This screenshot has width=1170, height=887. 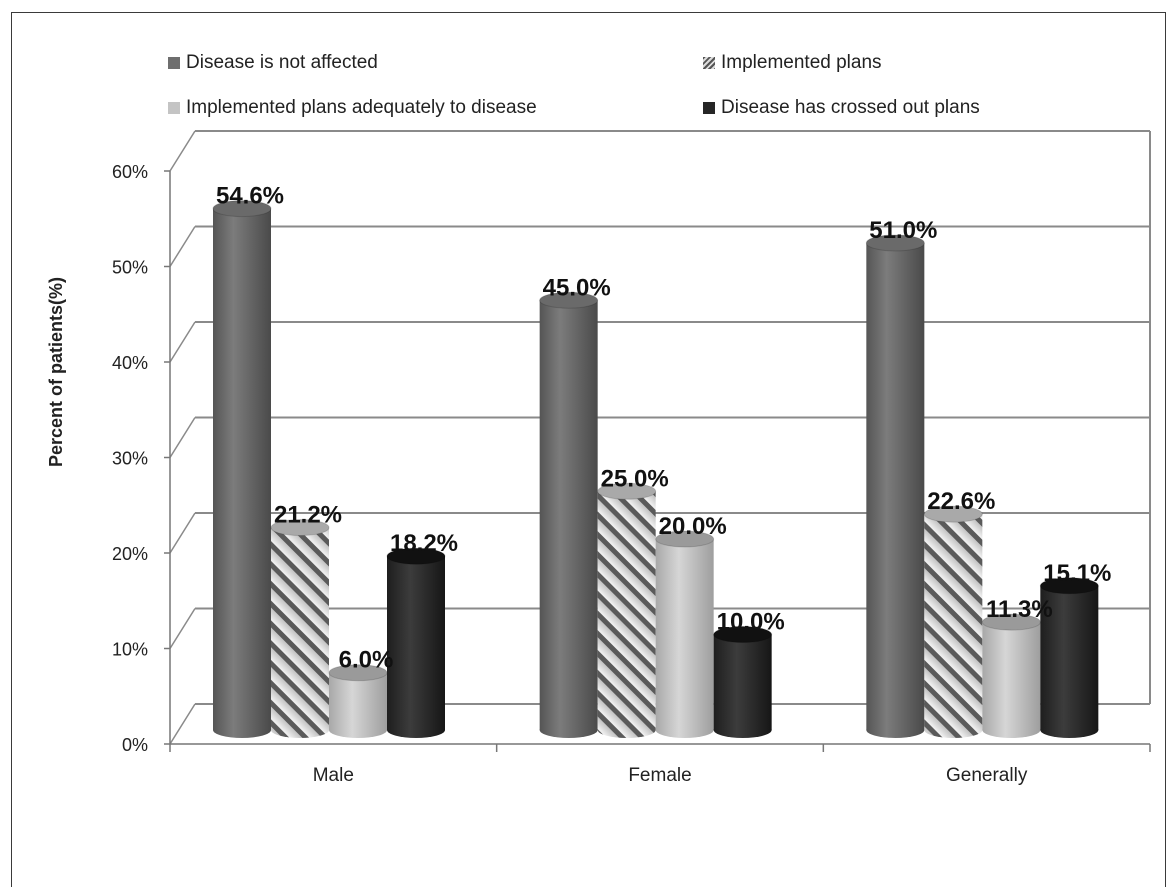 I want to click on legend-item-disease-crossed-out: Disease has crossed out plans, so click(x=841, y=108).